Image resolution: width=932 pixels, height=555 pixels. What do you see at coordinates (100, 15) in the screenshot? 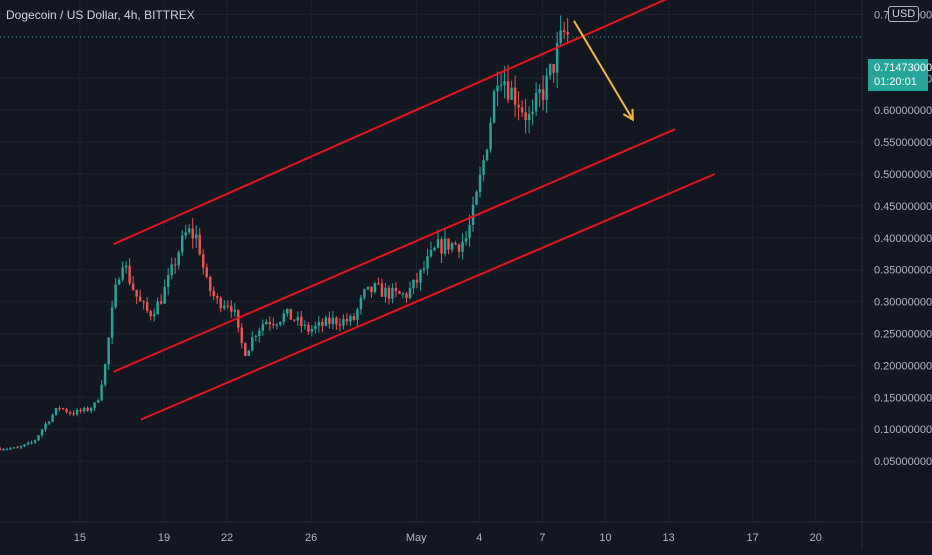
I see `chart-title: Dogecoin / US Dollar, 4h, BITTREX` at bounding box center [100, 15].